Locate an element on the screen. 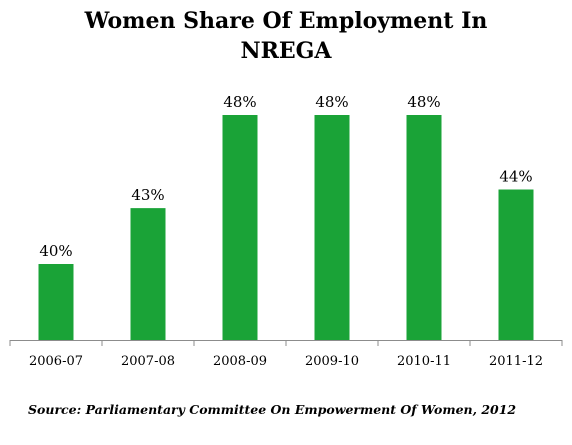  chart-title-line-2: NREGA is located at coordinates (286, 51).